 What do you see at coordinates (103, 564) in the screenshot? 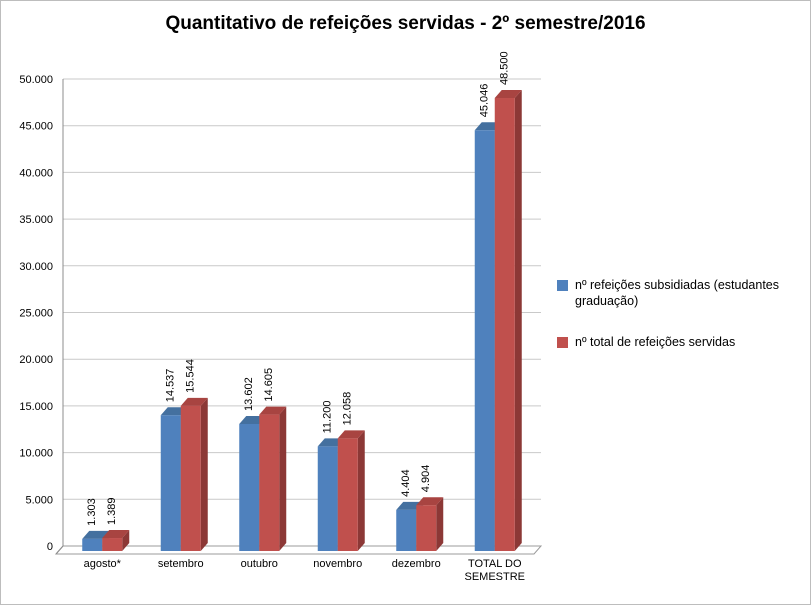
I see `x-axis-label: agosto*` at bounding box center [103, 564].